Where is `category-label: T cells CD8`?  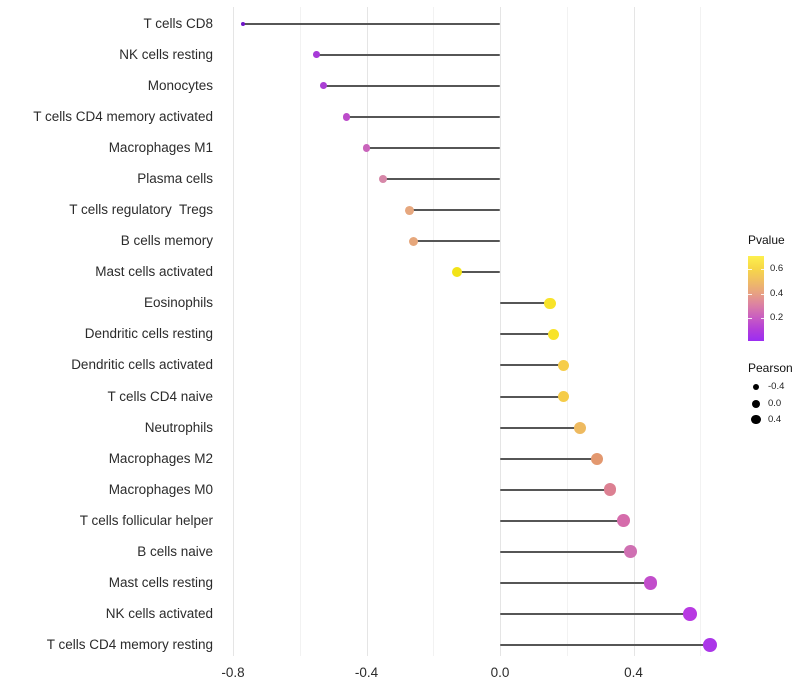 category-label: T cells CD8 is located at coordinates (178, 23).